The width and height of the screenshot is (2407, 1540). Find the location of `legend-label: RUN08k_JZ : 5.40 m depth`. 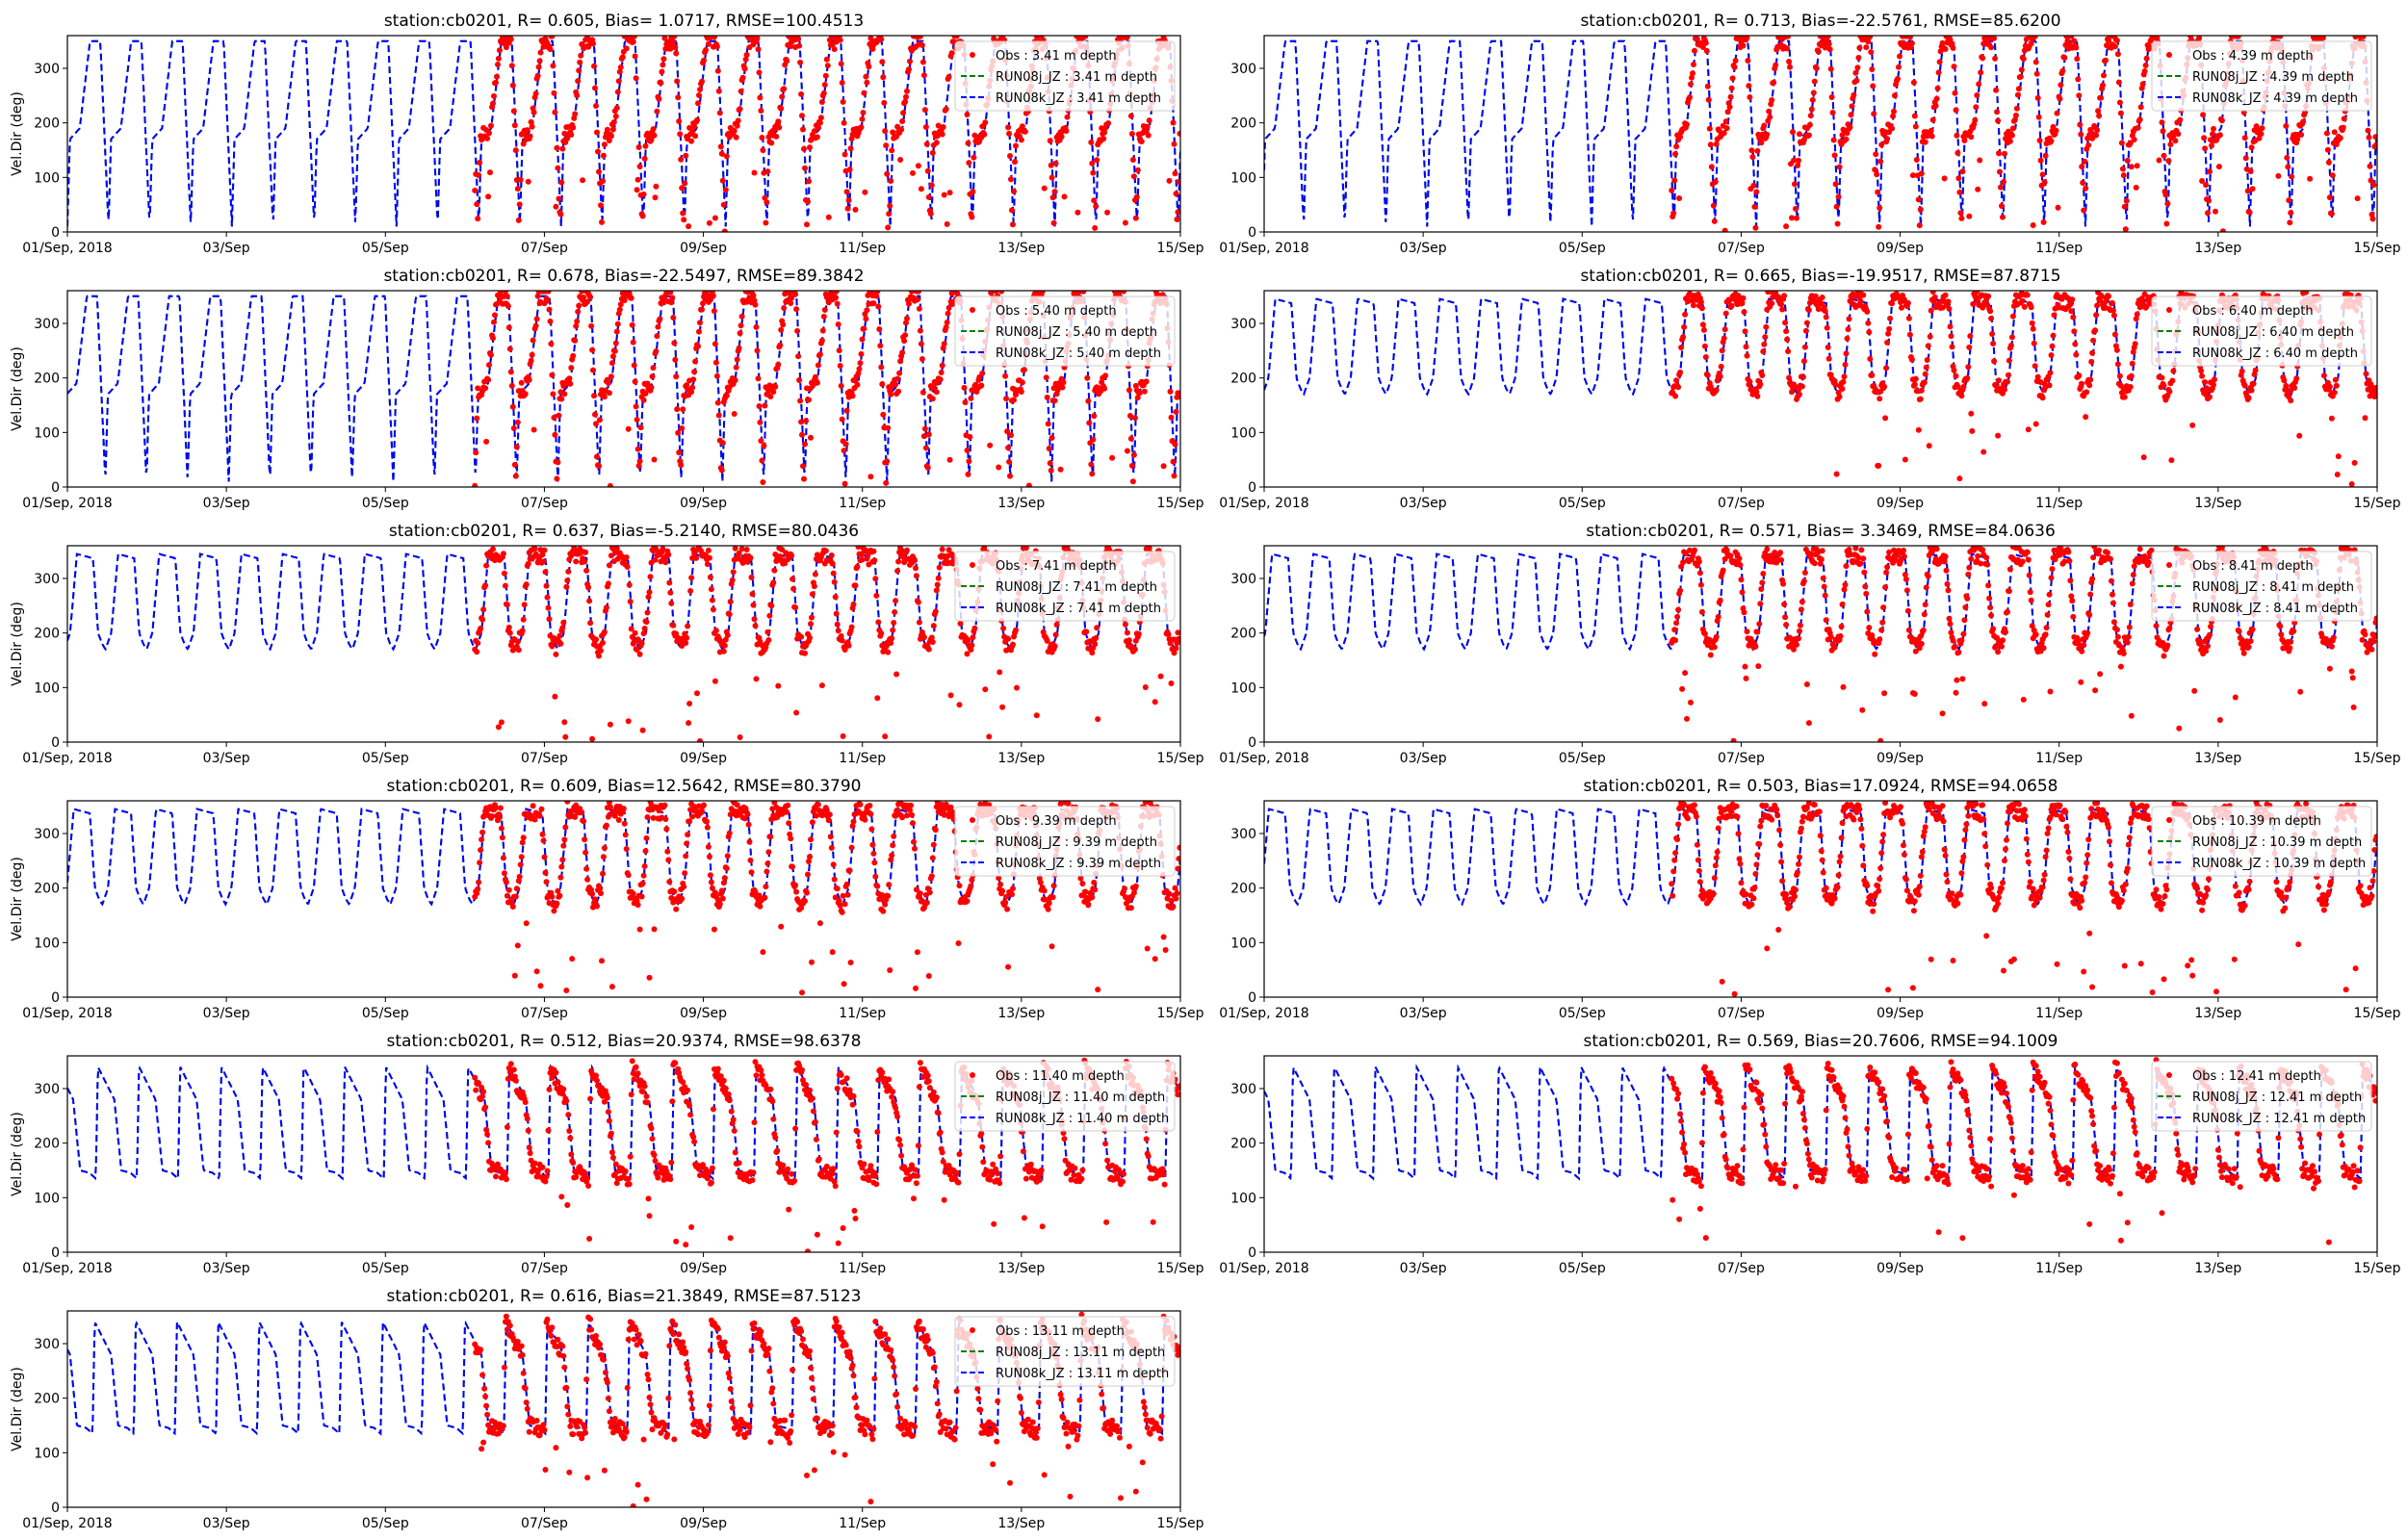

legend-label: RUN08k_JZ : 5.40 m depth is located at coordinates (1078, 353).